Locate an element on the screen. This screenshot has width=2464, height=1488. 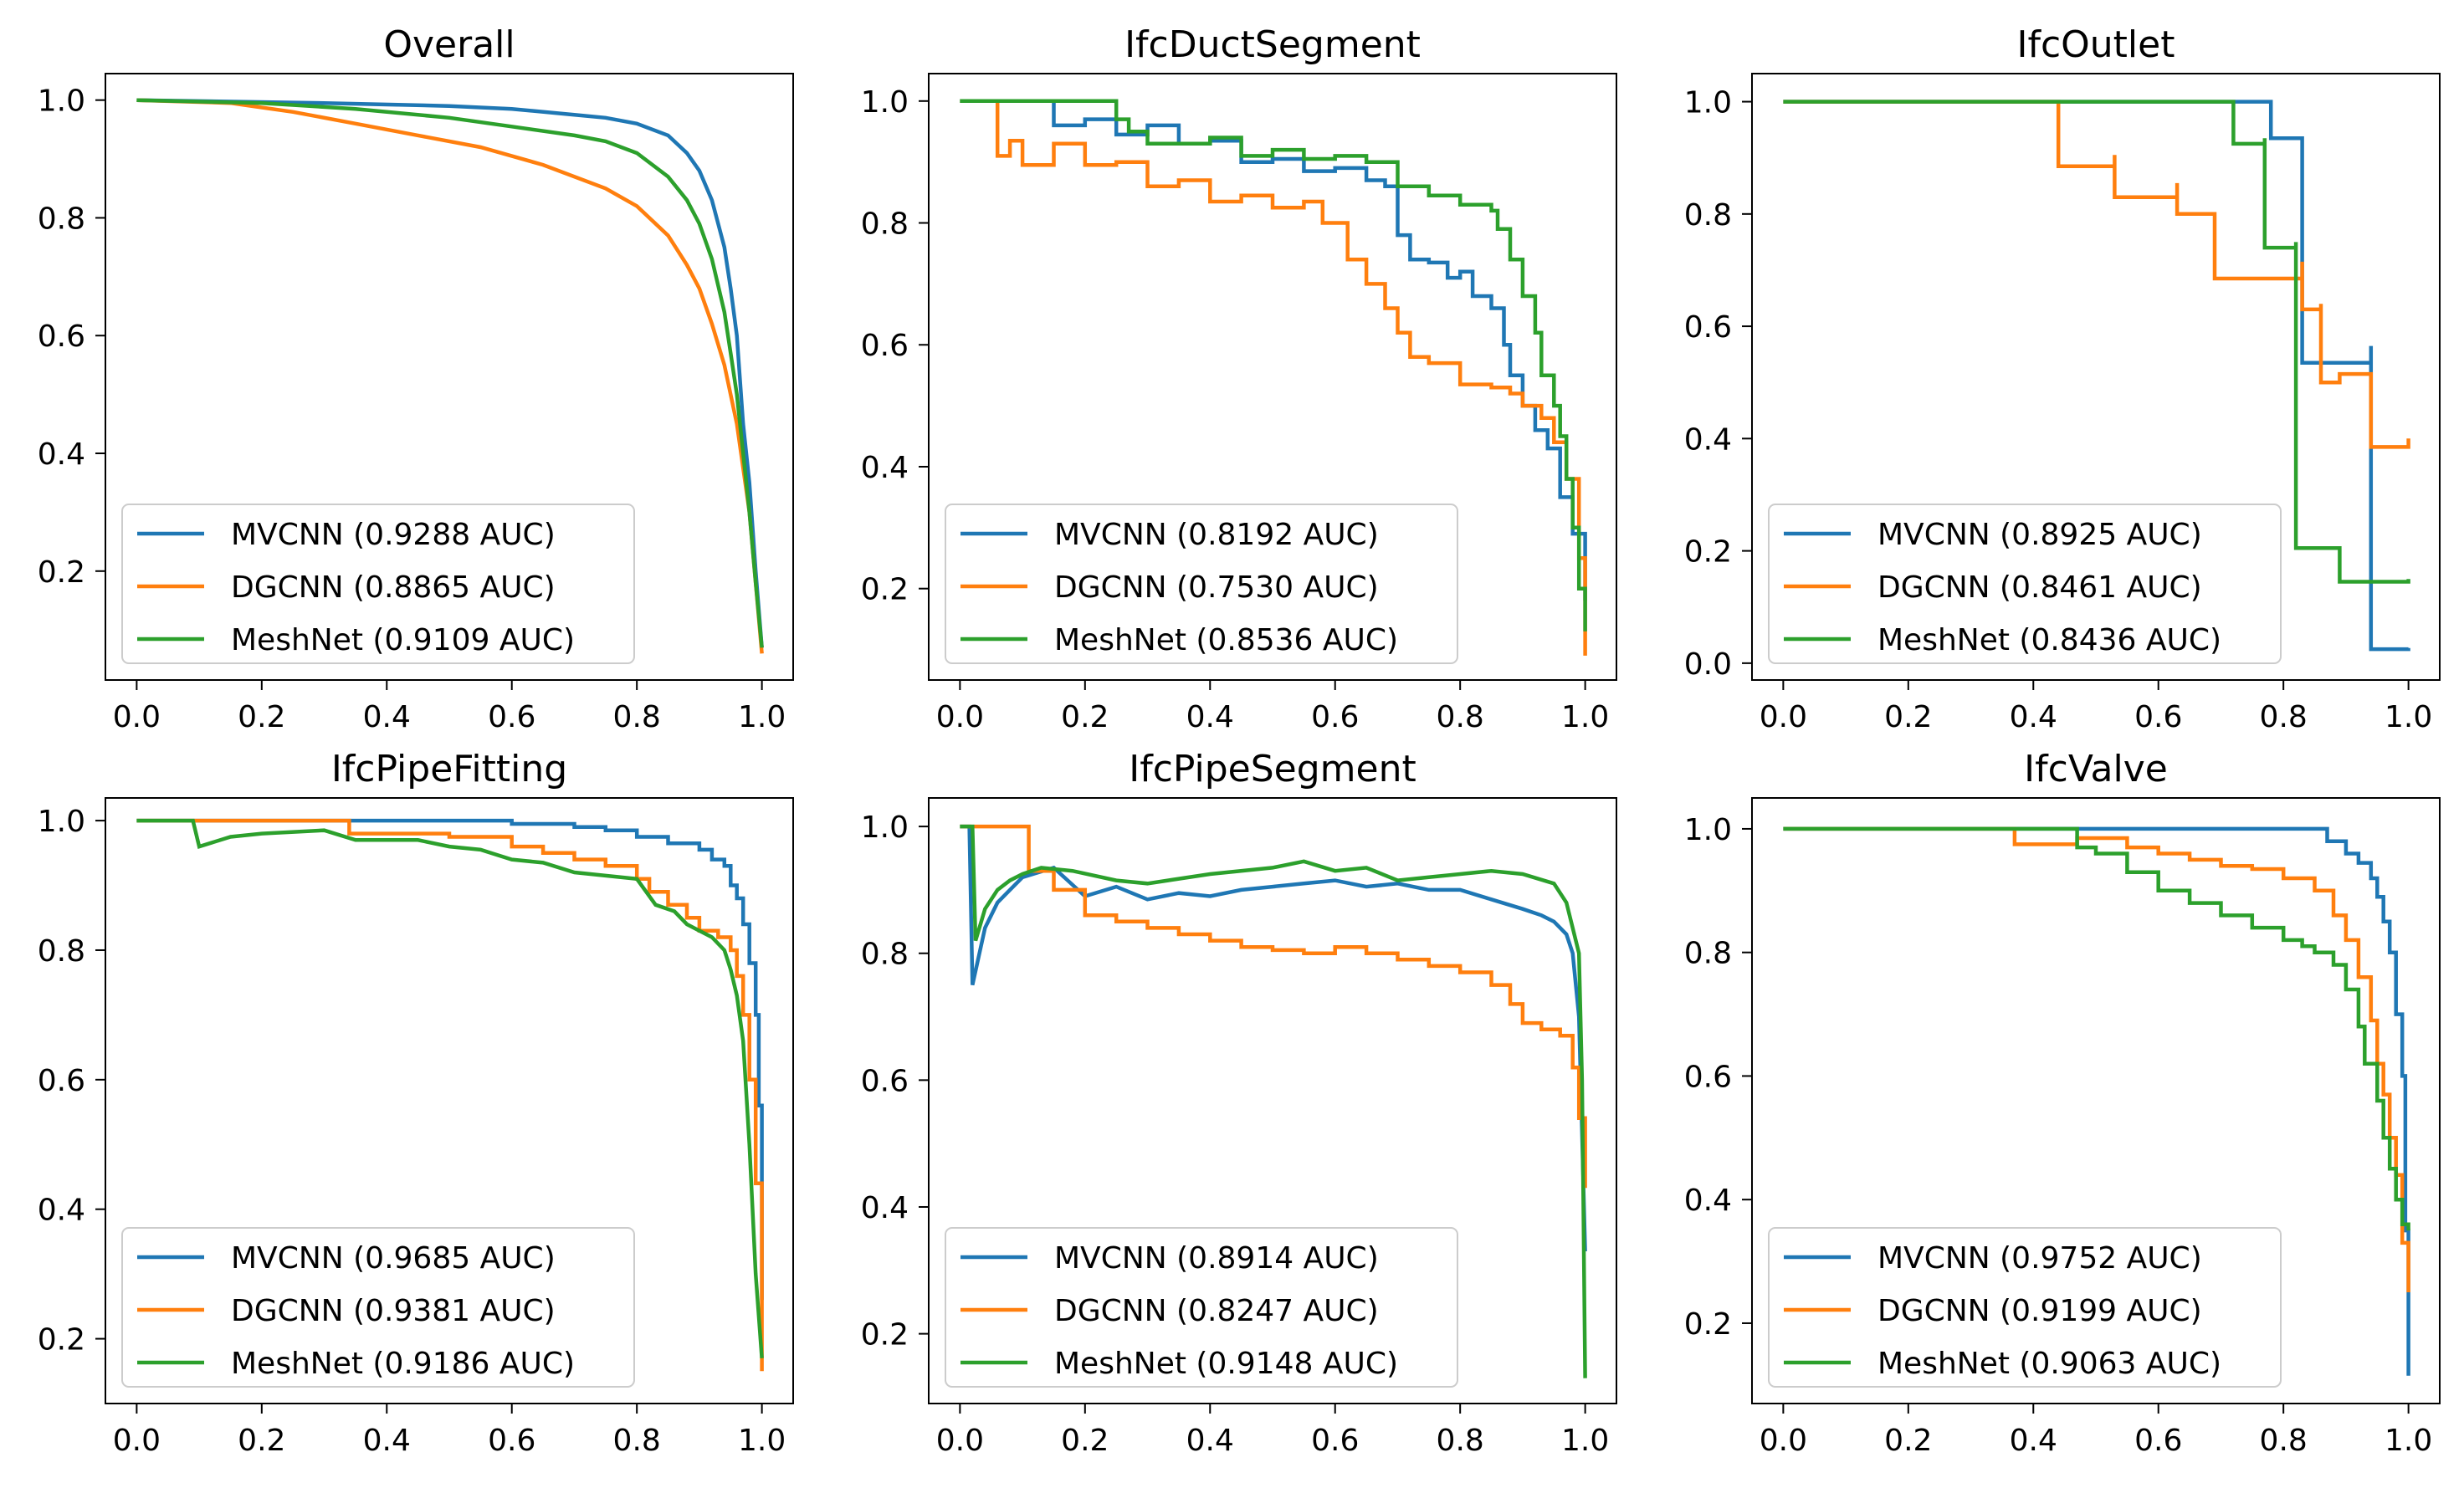
legend-entry: MeshNet (0.8436 AUC) is located at coordinates (2049, 640).